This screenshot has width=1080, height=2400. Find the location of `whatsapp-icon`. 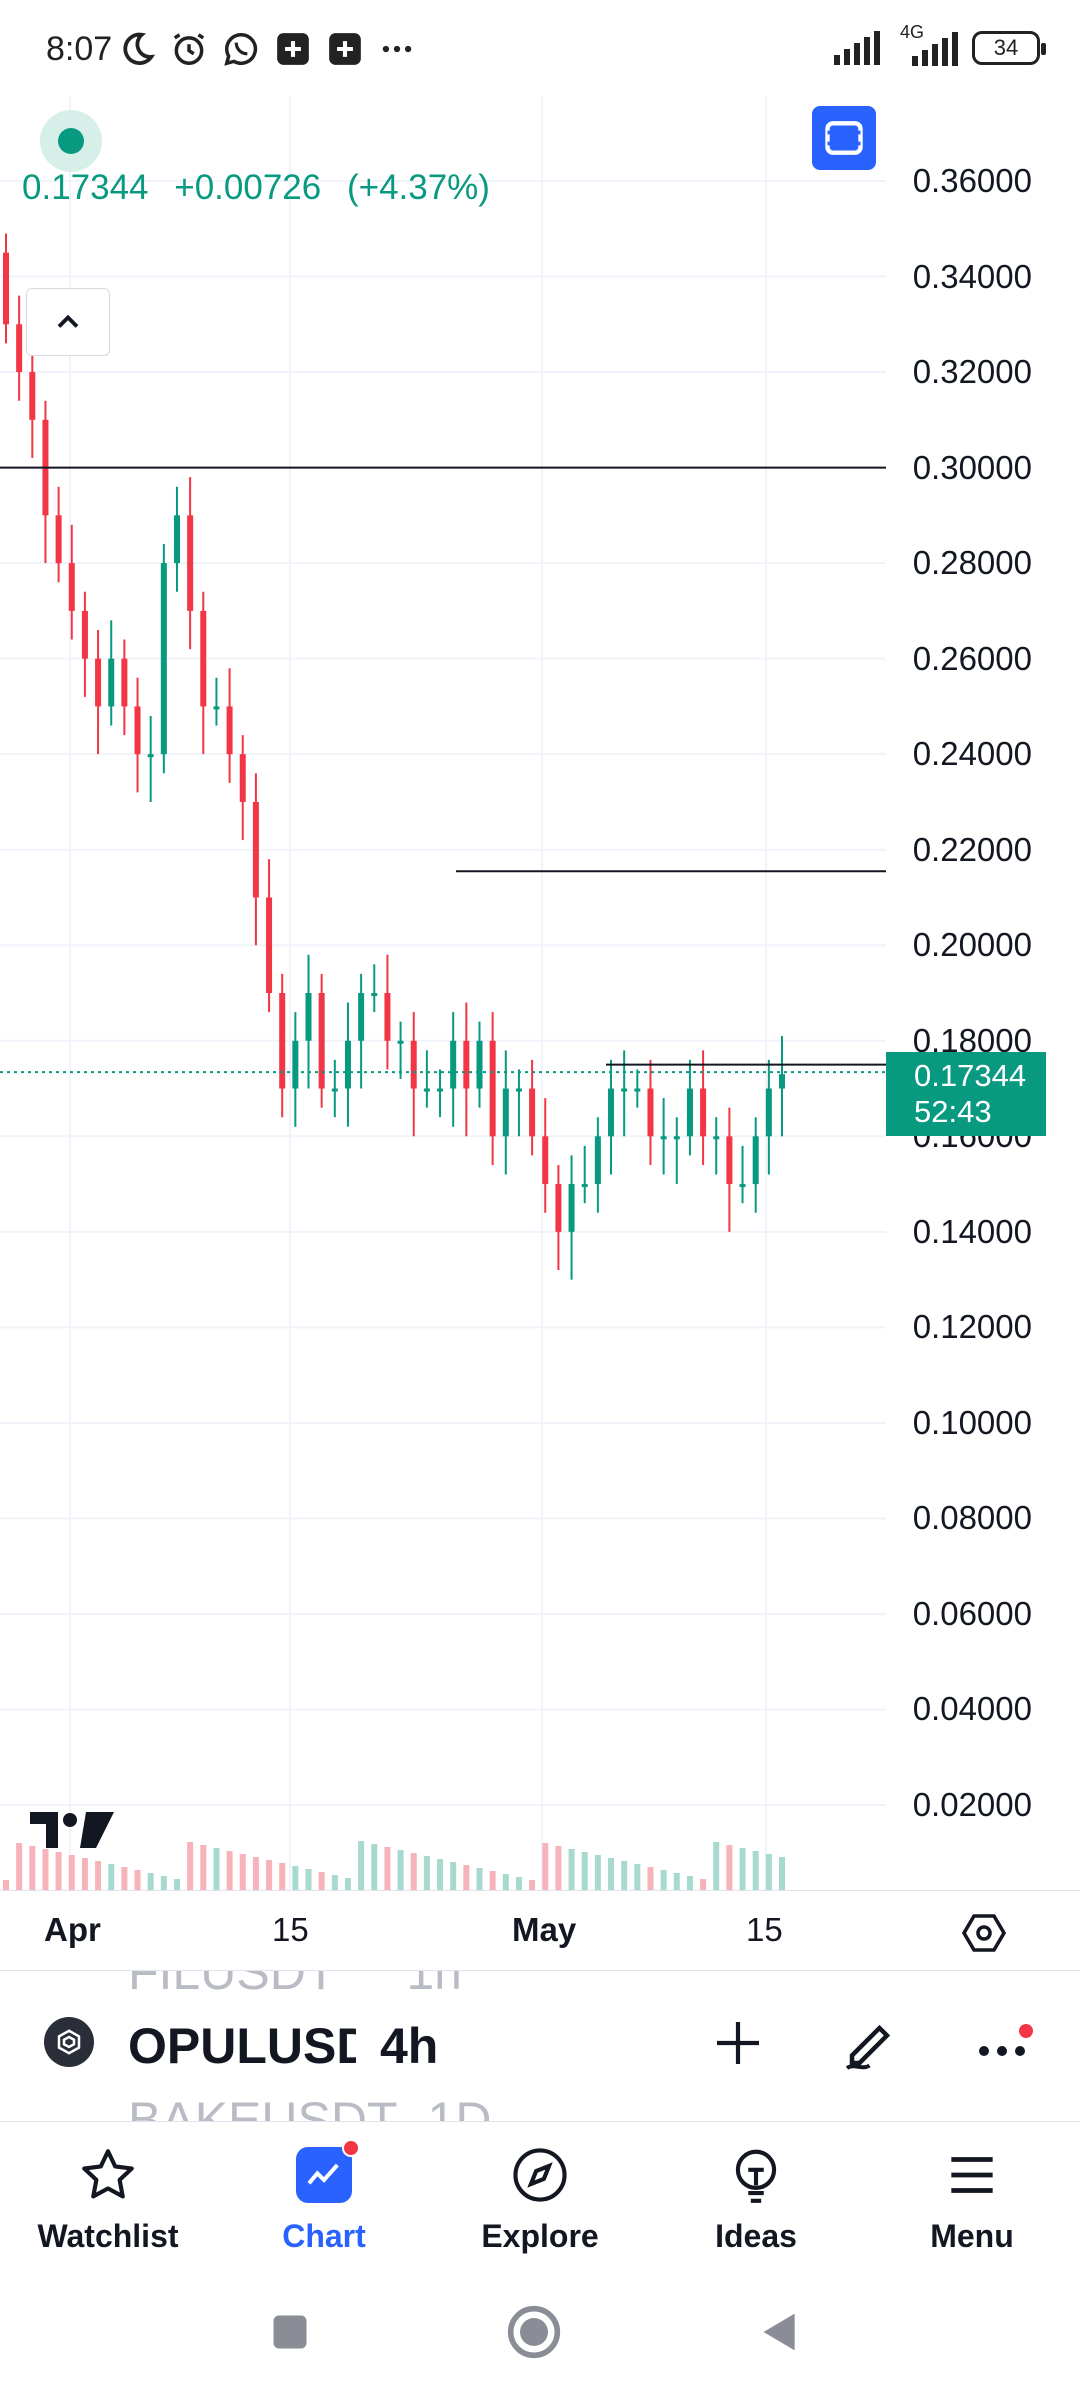

whatsapp-icon is located at coordinates (241, 49).